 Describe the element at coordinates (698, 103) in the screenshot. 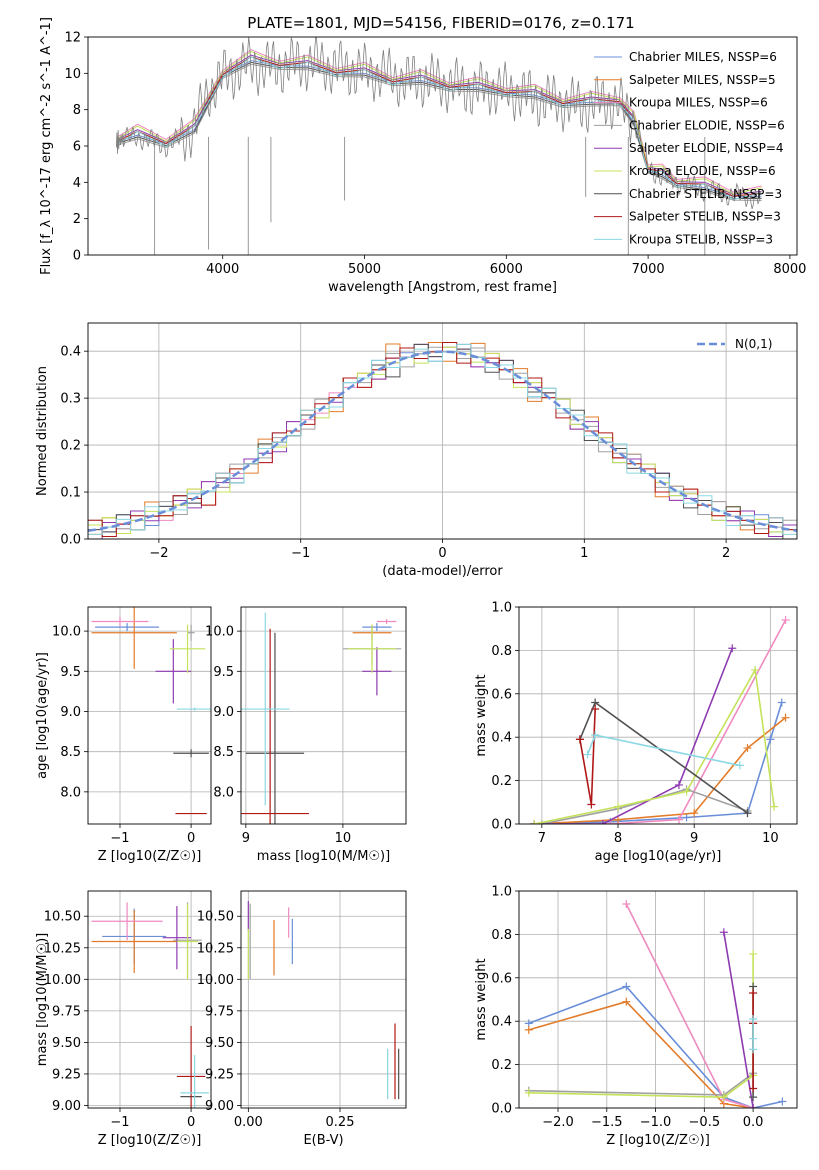

I see `legend-entry: Kroupa MILES, NSSP=6` at that location.